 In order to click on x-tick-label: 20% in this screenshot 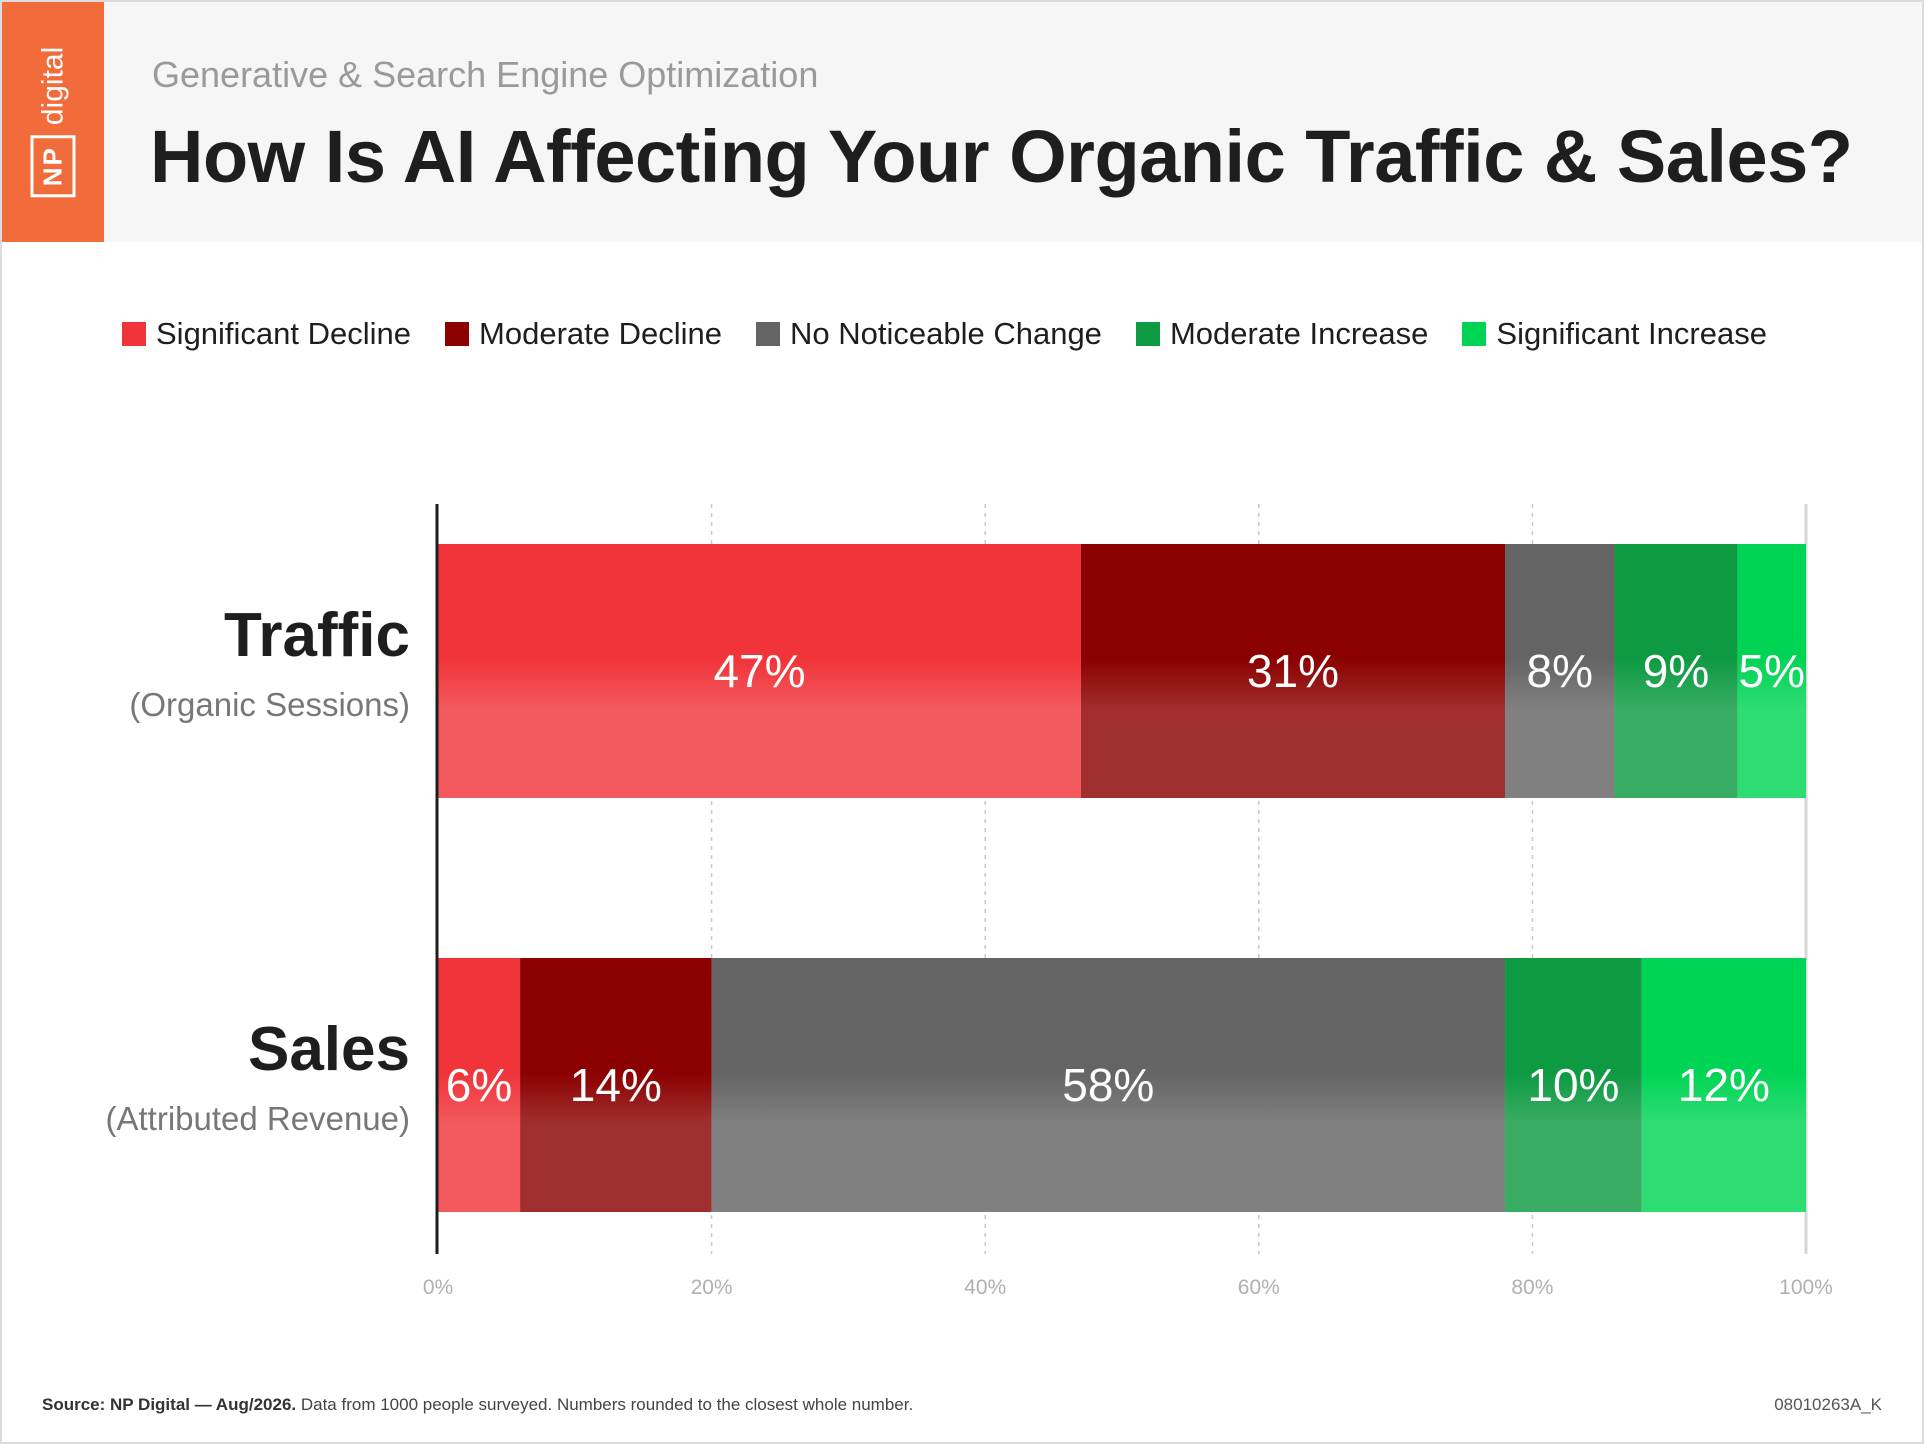, I will do `click(712, 1287)`.